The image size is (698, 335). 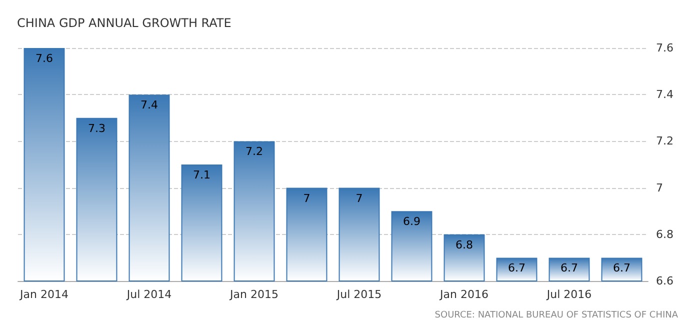 What do you see at coordinates (411, 221) in the screenshot?
I see `data-label: 6.9` at bounding box center [411, 221].